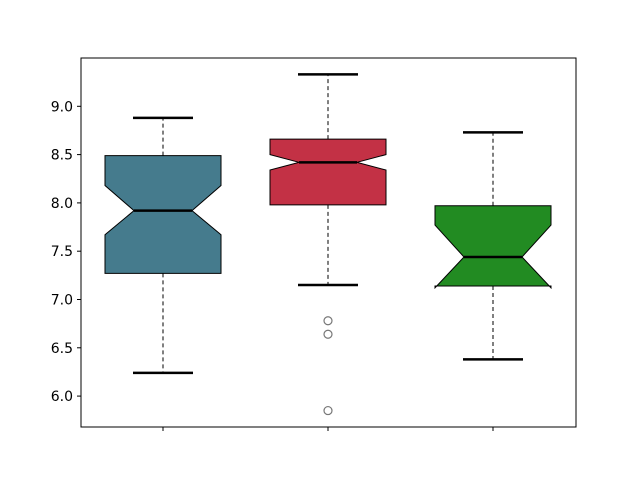 The width and height of the screenshot is (640, 480). I want to click on y-tick-label: 7.0, so click(62, 300).